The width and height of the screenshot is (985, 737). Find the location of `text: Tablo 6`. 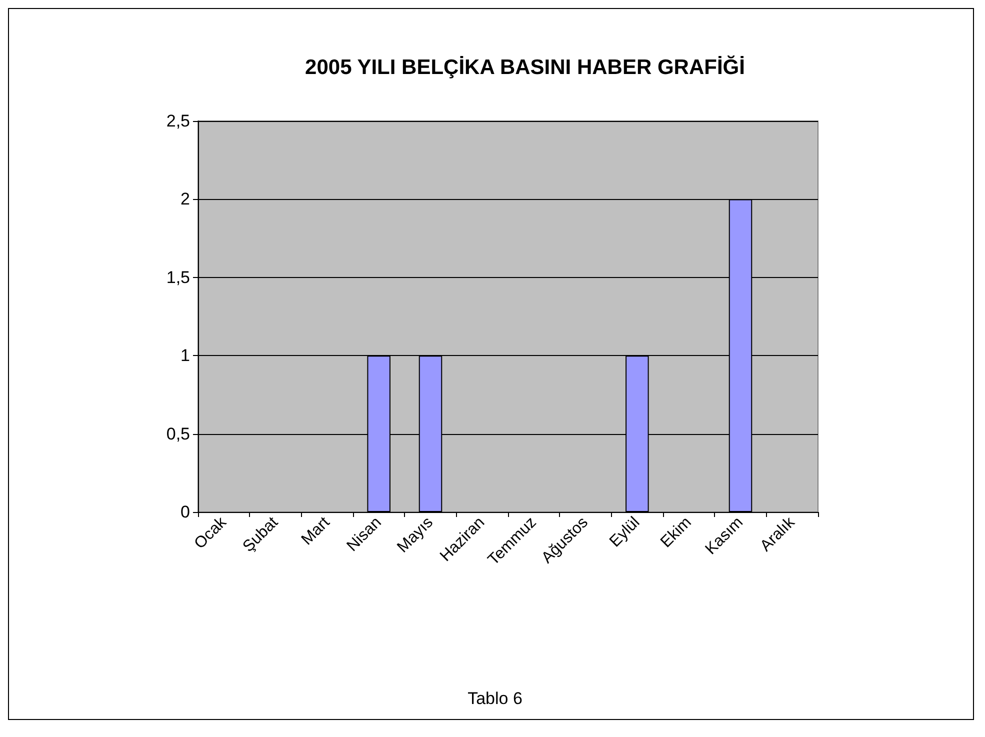

text: Tablo 6 is located at coordinates (495, 698).